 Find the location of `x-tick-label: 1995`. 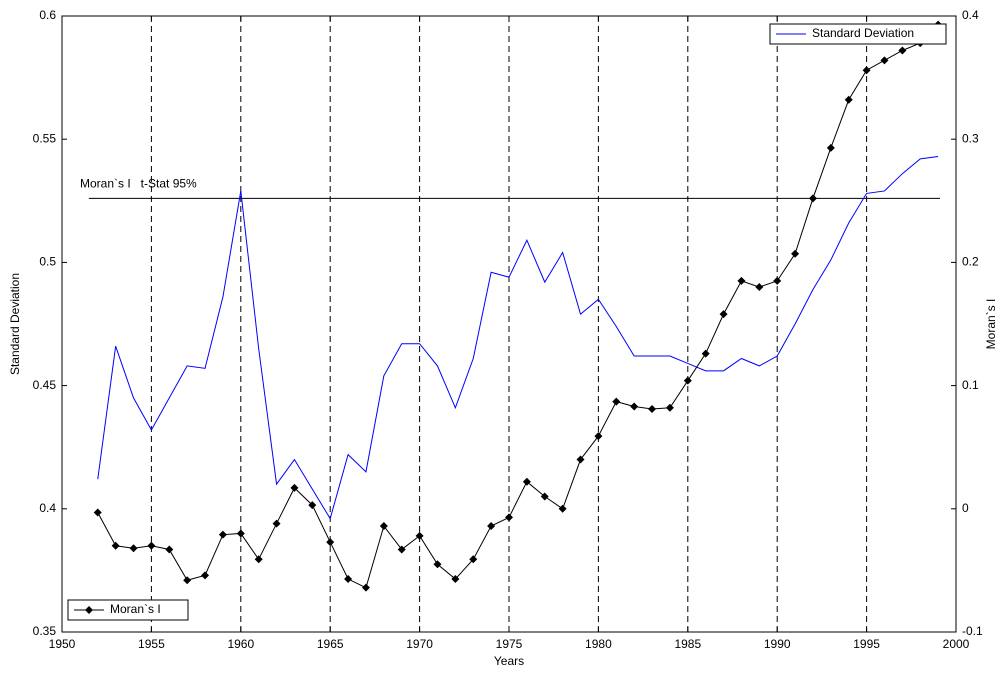

x-tick-label: 1995 is located at coordinates (866, 644).